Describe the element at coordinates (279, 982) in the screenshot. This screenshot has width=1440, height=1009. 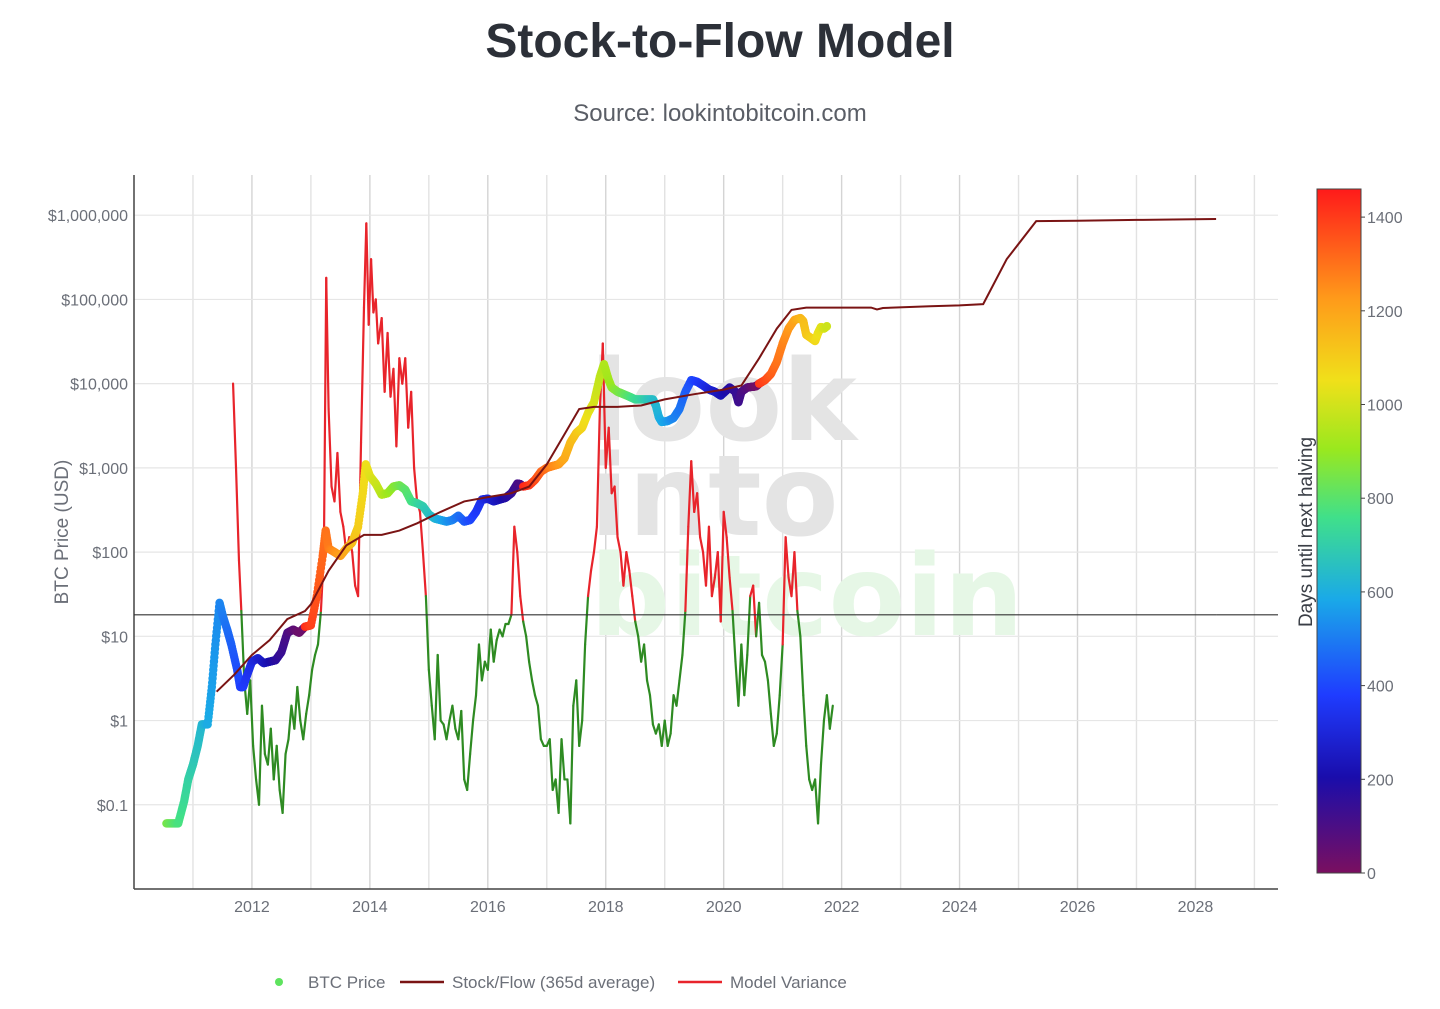
I see `legend-marker-btc-price` at that location.